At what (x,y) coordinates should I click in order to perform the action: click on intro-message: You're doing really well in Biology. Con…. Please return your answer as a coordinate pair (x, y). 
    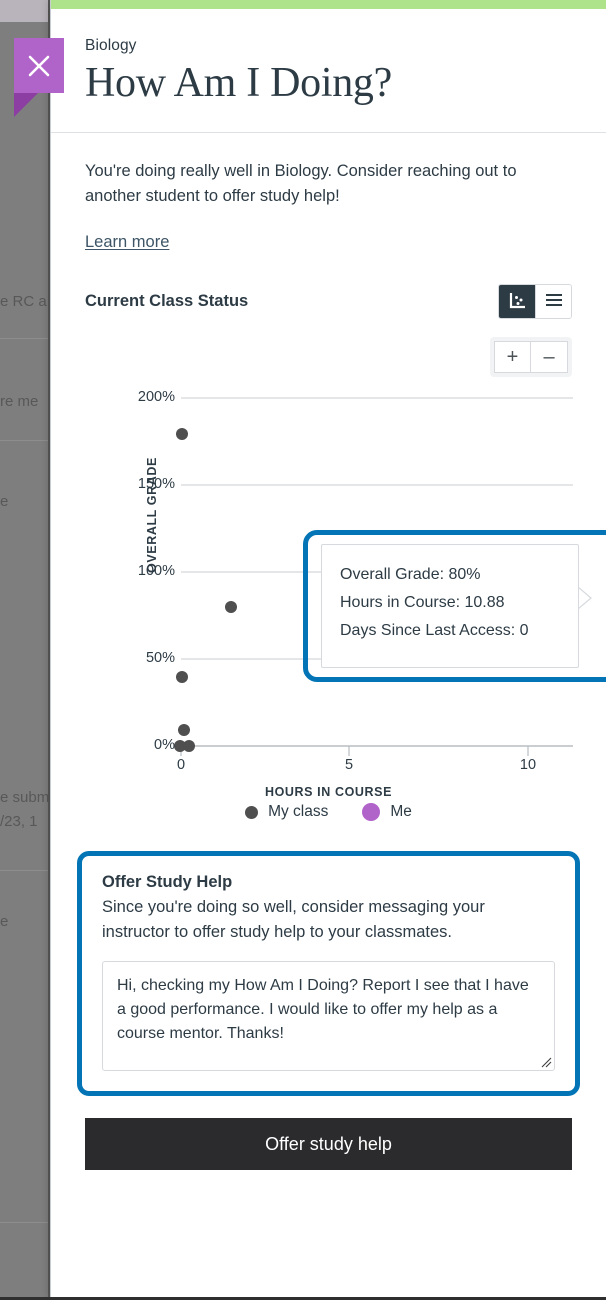
    Looking at the image, I should click on (301, 184).